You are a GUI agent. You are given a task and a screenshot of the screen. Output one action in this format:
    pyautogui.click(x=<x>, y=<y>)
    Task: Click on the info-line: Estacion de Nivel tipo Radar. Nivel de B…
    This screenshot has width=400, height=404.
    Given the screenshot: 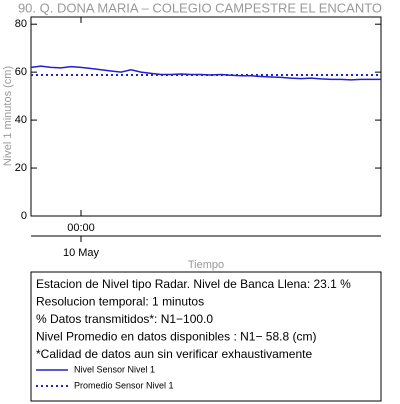 What is the action you would take?
    pyautogui.click(x=193, y=284)
    